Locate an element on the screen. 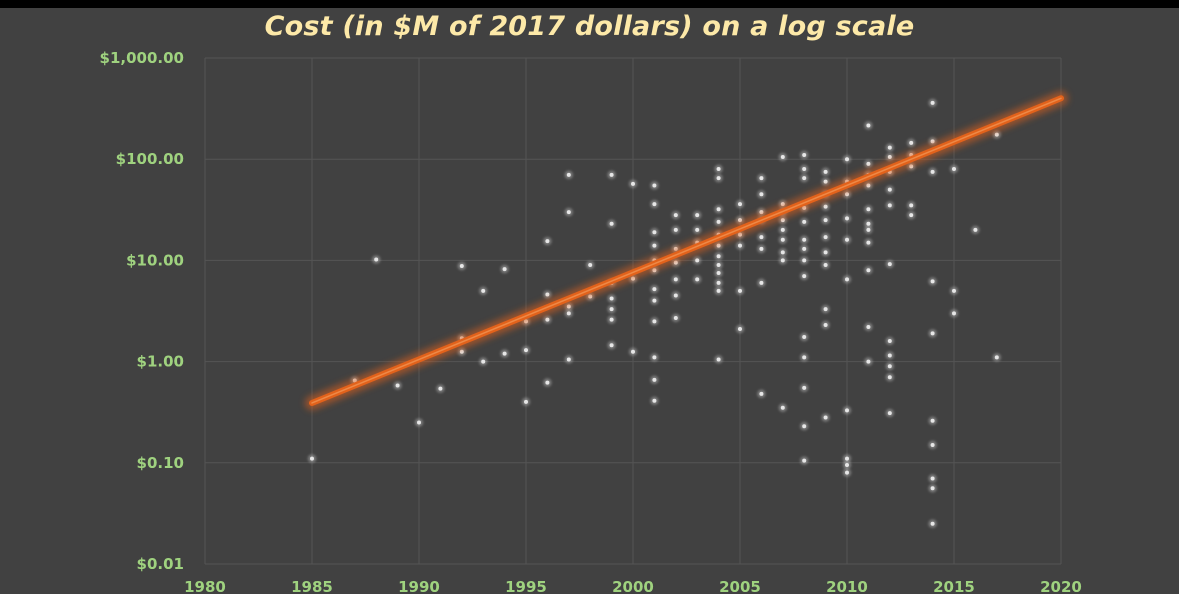 Image resolution: width=1179 pixels, height=594 pixels. y-tick-label: $10.00 is located at coordinates (155, 260).